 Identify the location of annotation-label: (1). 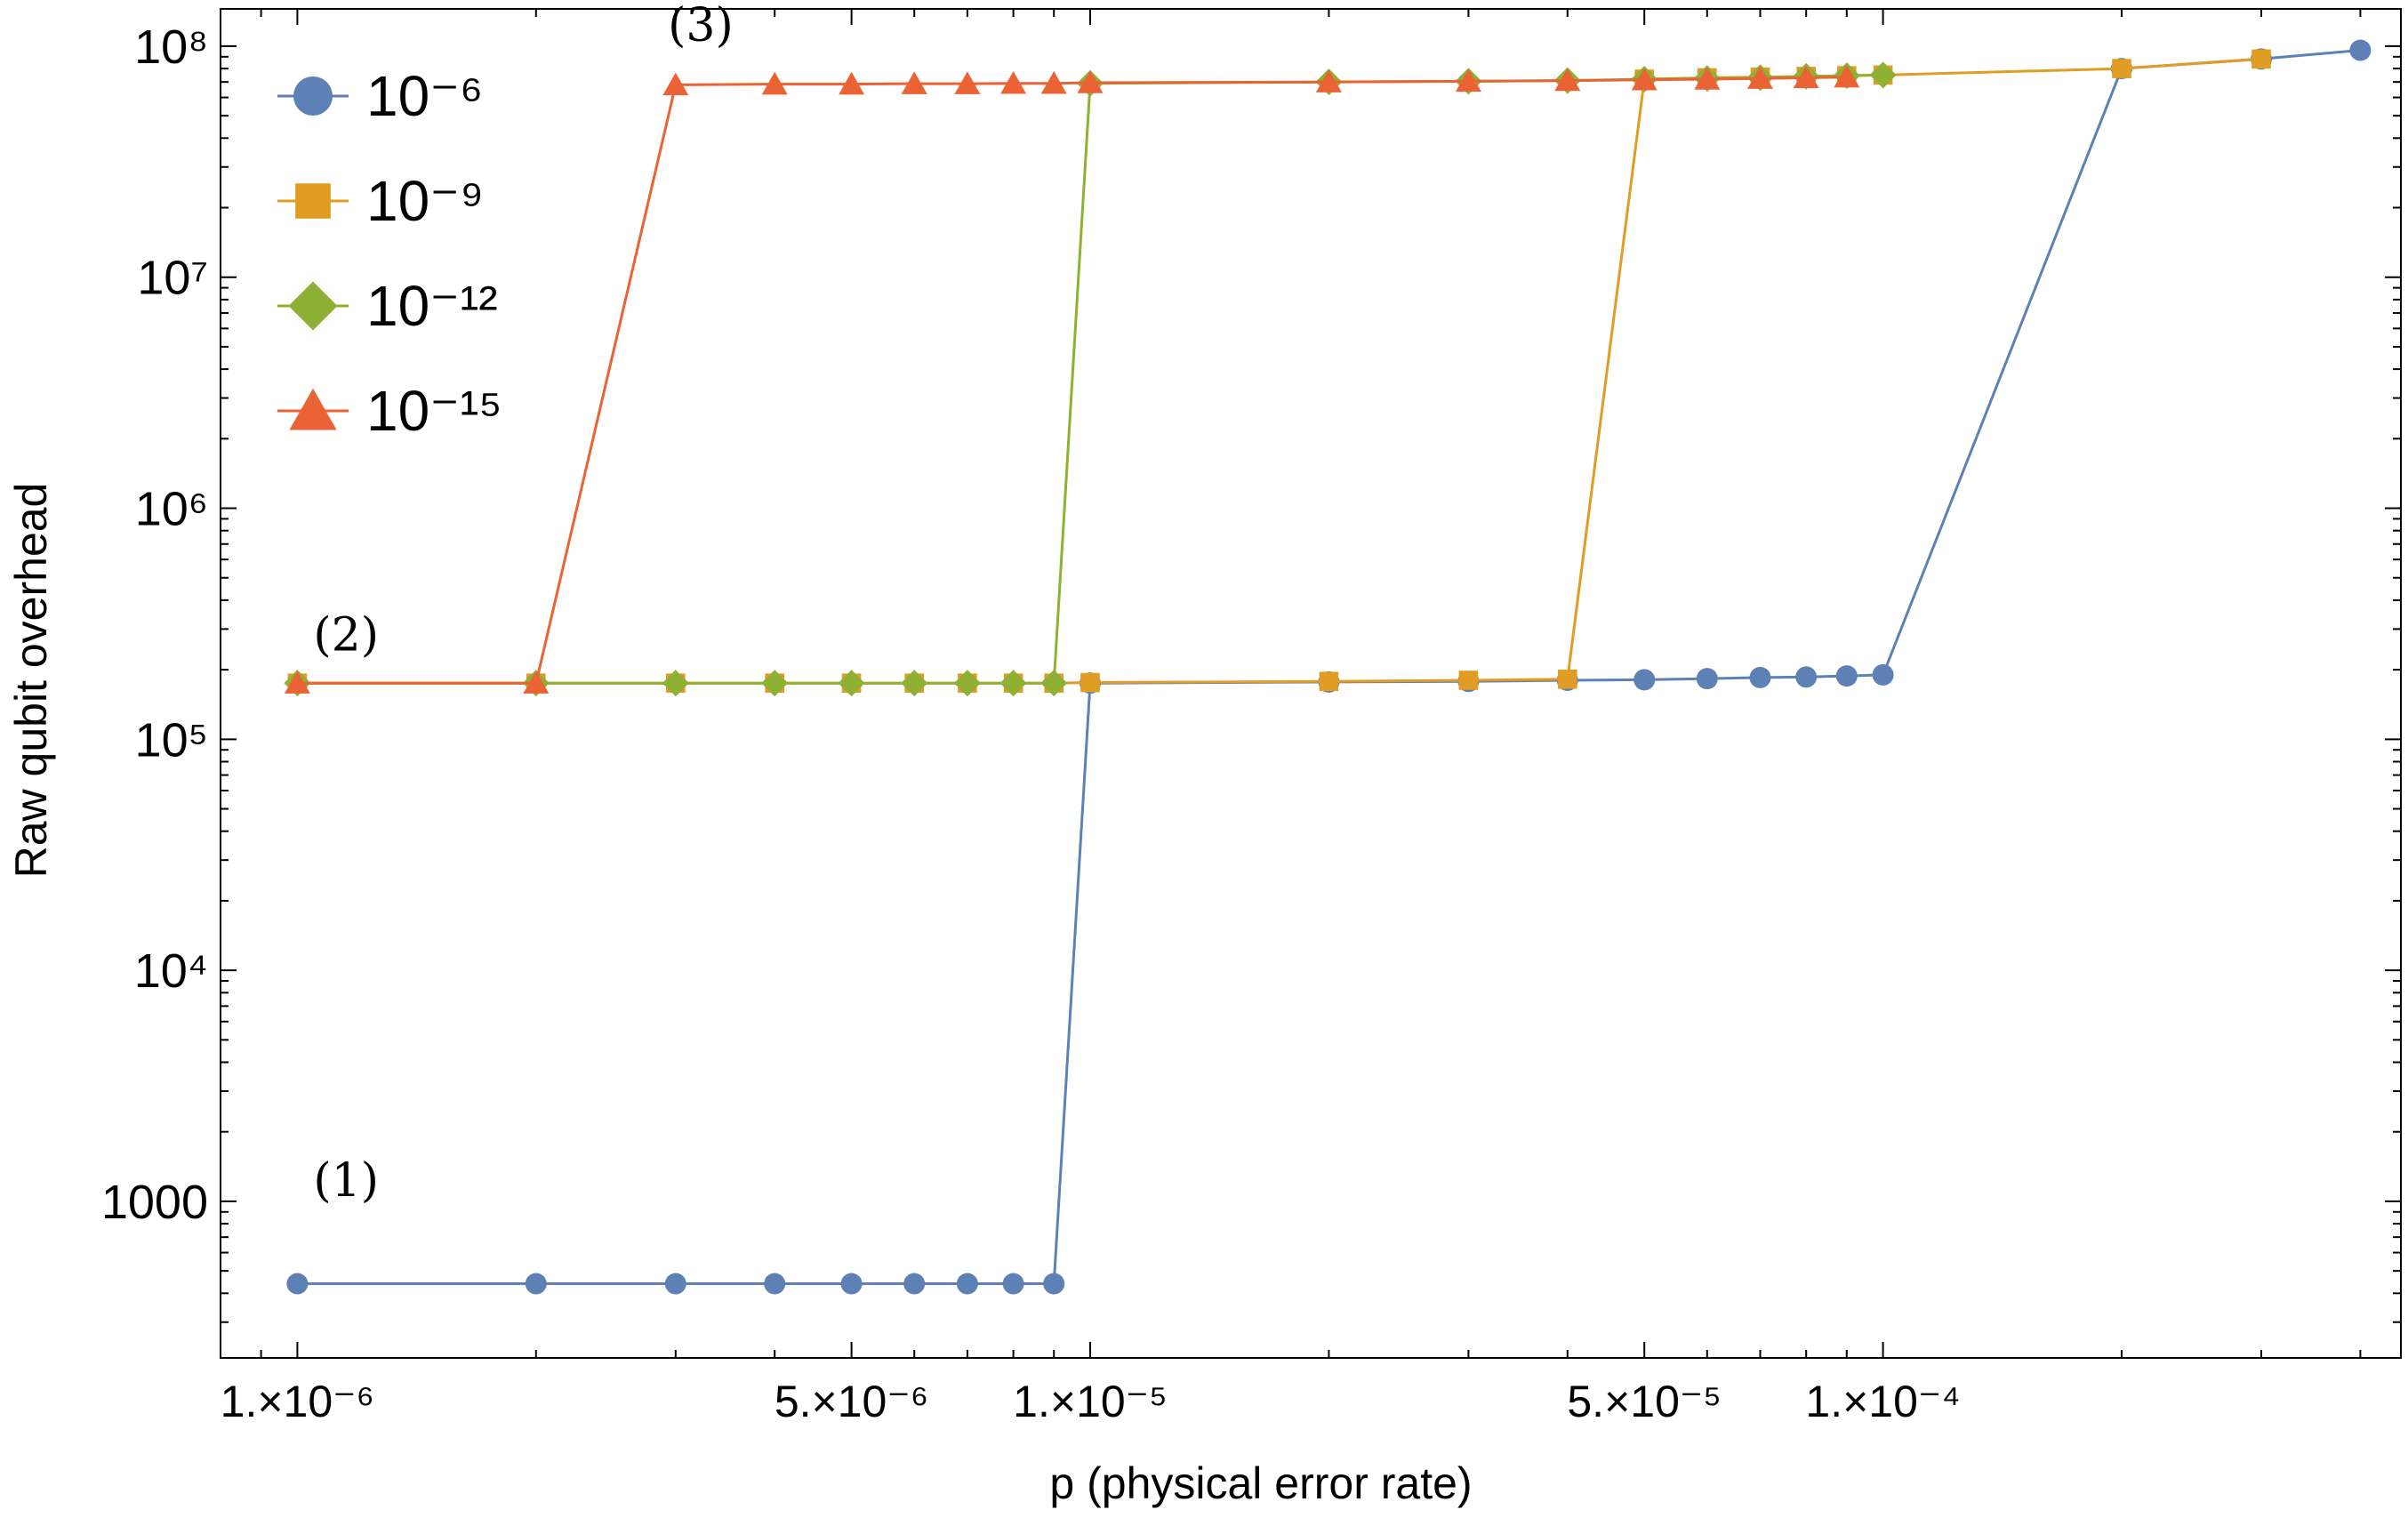
(346, 1181).